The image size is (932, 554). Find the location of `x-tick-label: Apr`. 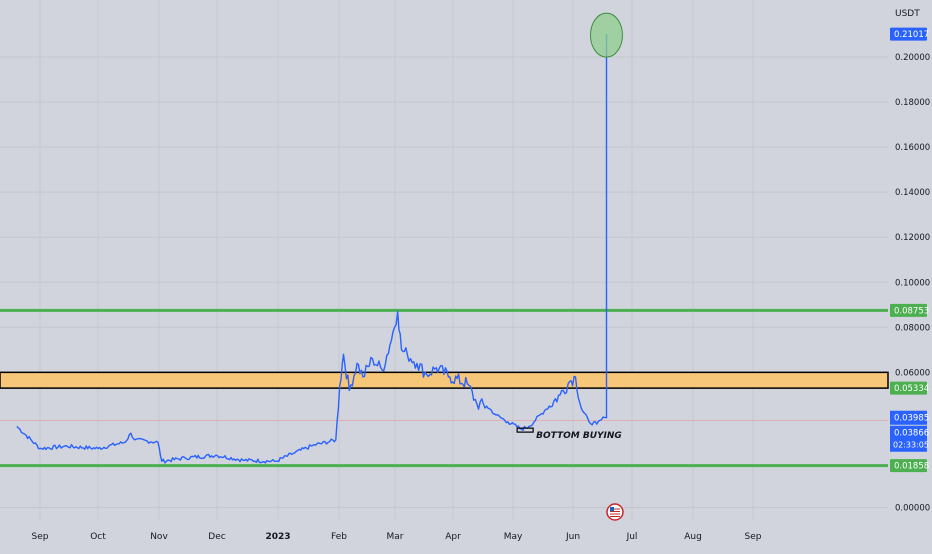

x-tick-label: Apr is located at coordinates (453, 537).